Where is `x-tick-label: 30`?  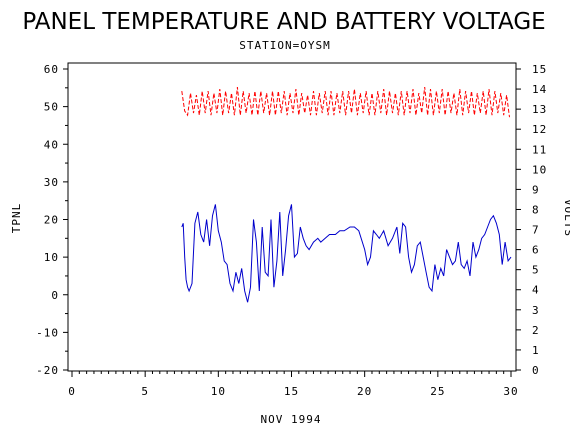 x-tick-label: 30 is located at coordinates (510, 391).